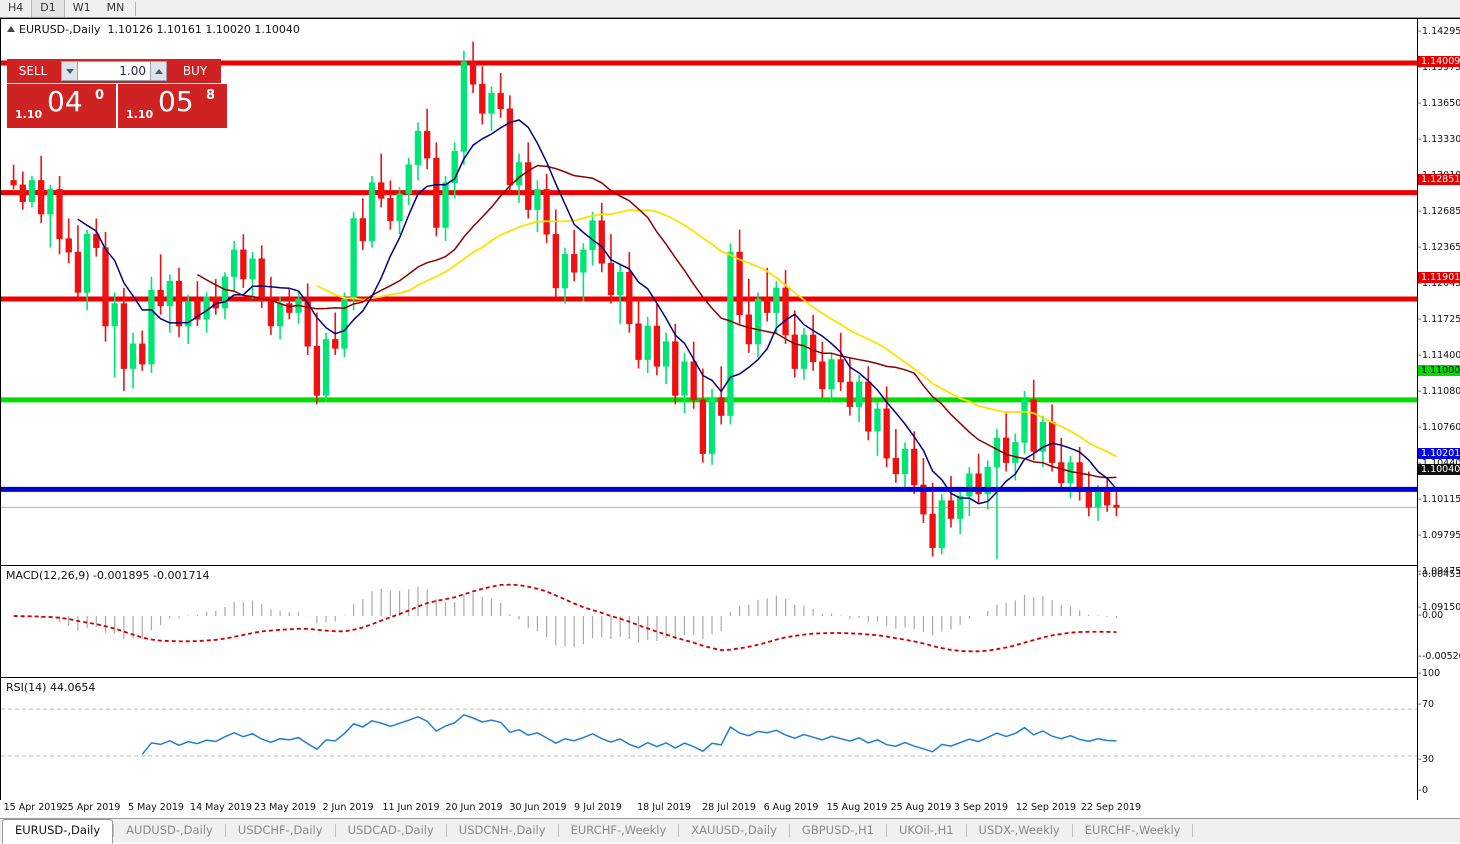 The height and width of the screenshot is (844, 1460). Describe the element at coordinates (280, 830) in the screenshot. I see `chart-tab-usdchfdaily: USDCHF-,Daily` at that location.